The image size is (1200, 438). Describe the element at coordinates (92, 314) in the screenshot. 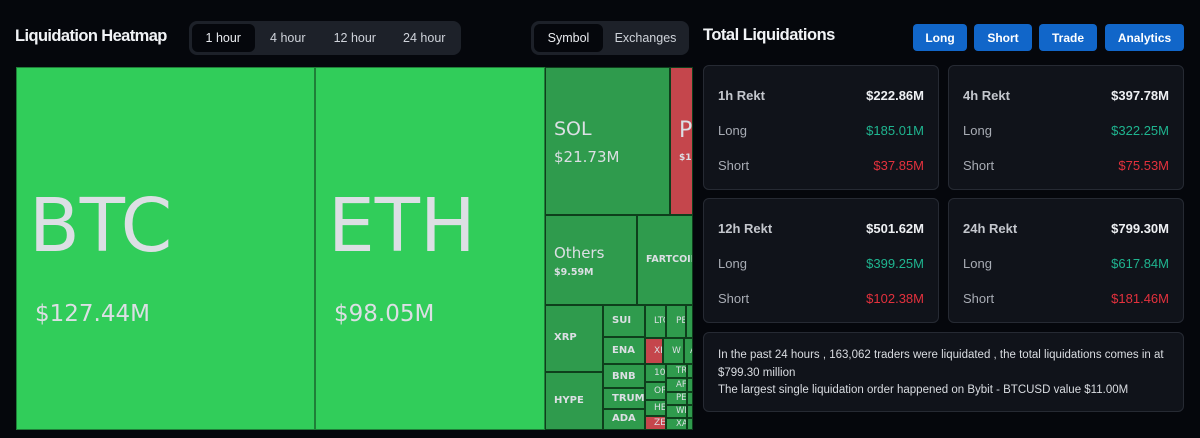

I see `cell-value: $127.44M` at that location.